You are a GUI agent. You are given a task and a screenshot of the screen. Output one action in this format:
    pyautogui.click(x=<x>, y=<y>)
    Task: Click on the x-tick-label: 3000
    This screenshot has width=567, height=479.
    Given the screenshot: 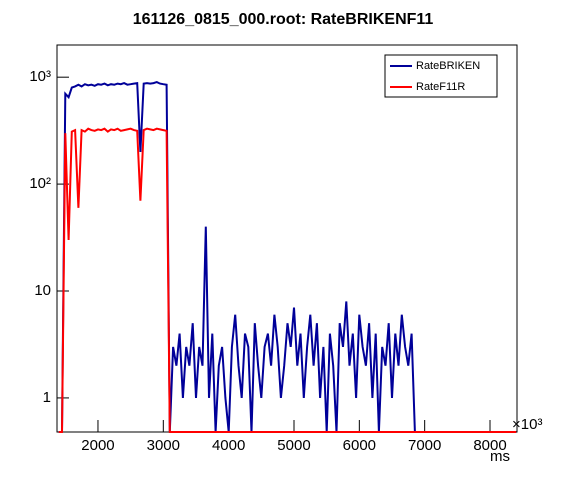 What is the action you would take?
    pyautogui.click(x=163, y=445)
    